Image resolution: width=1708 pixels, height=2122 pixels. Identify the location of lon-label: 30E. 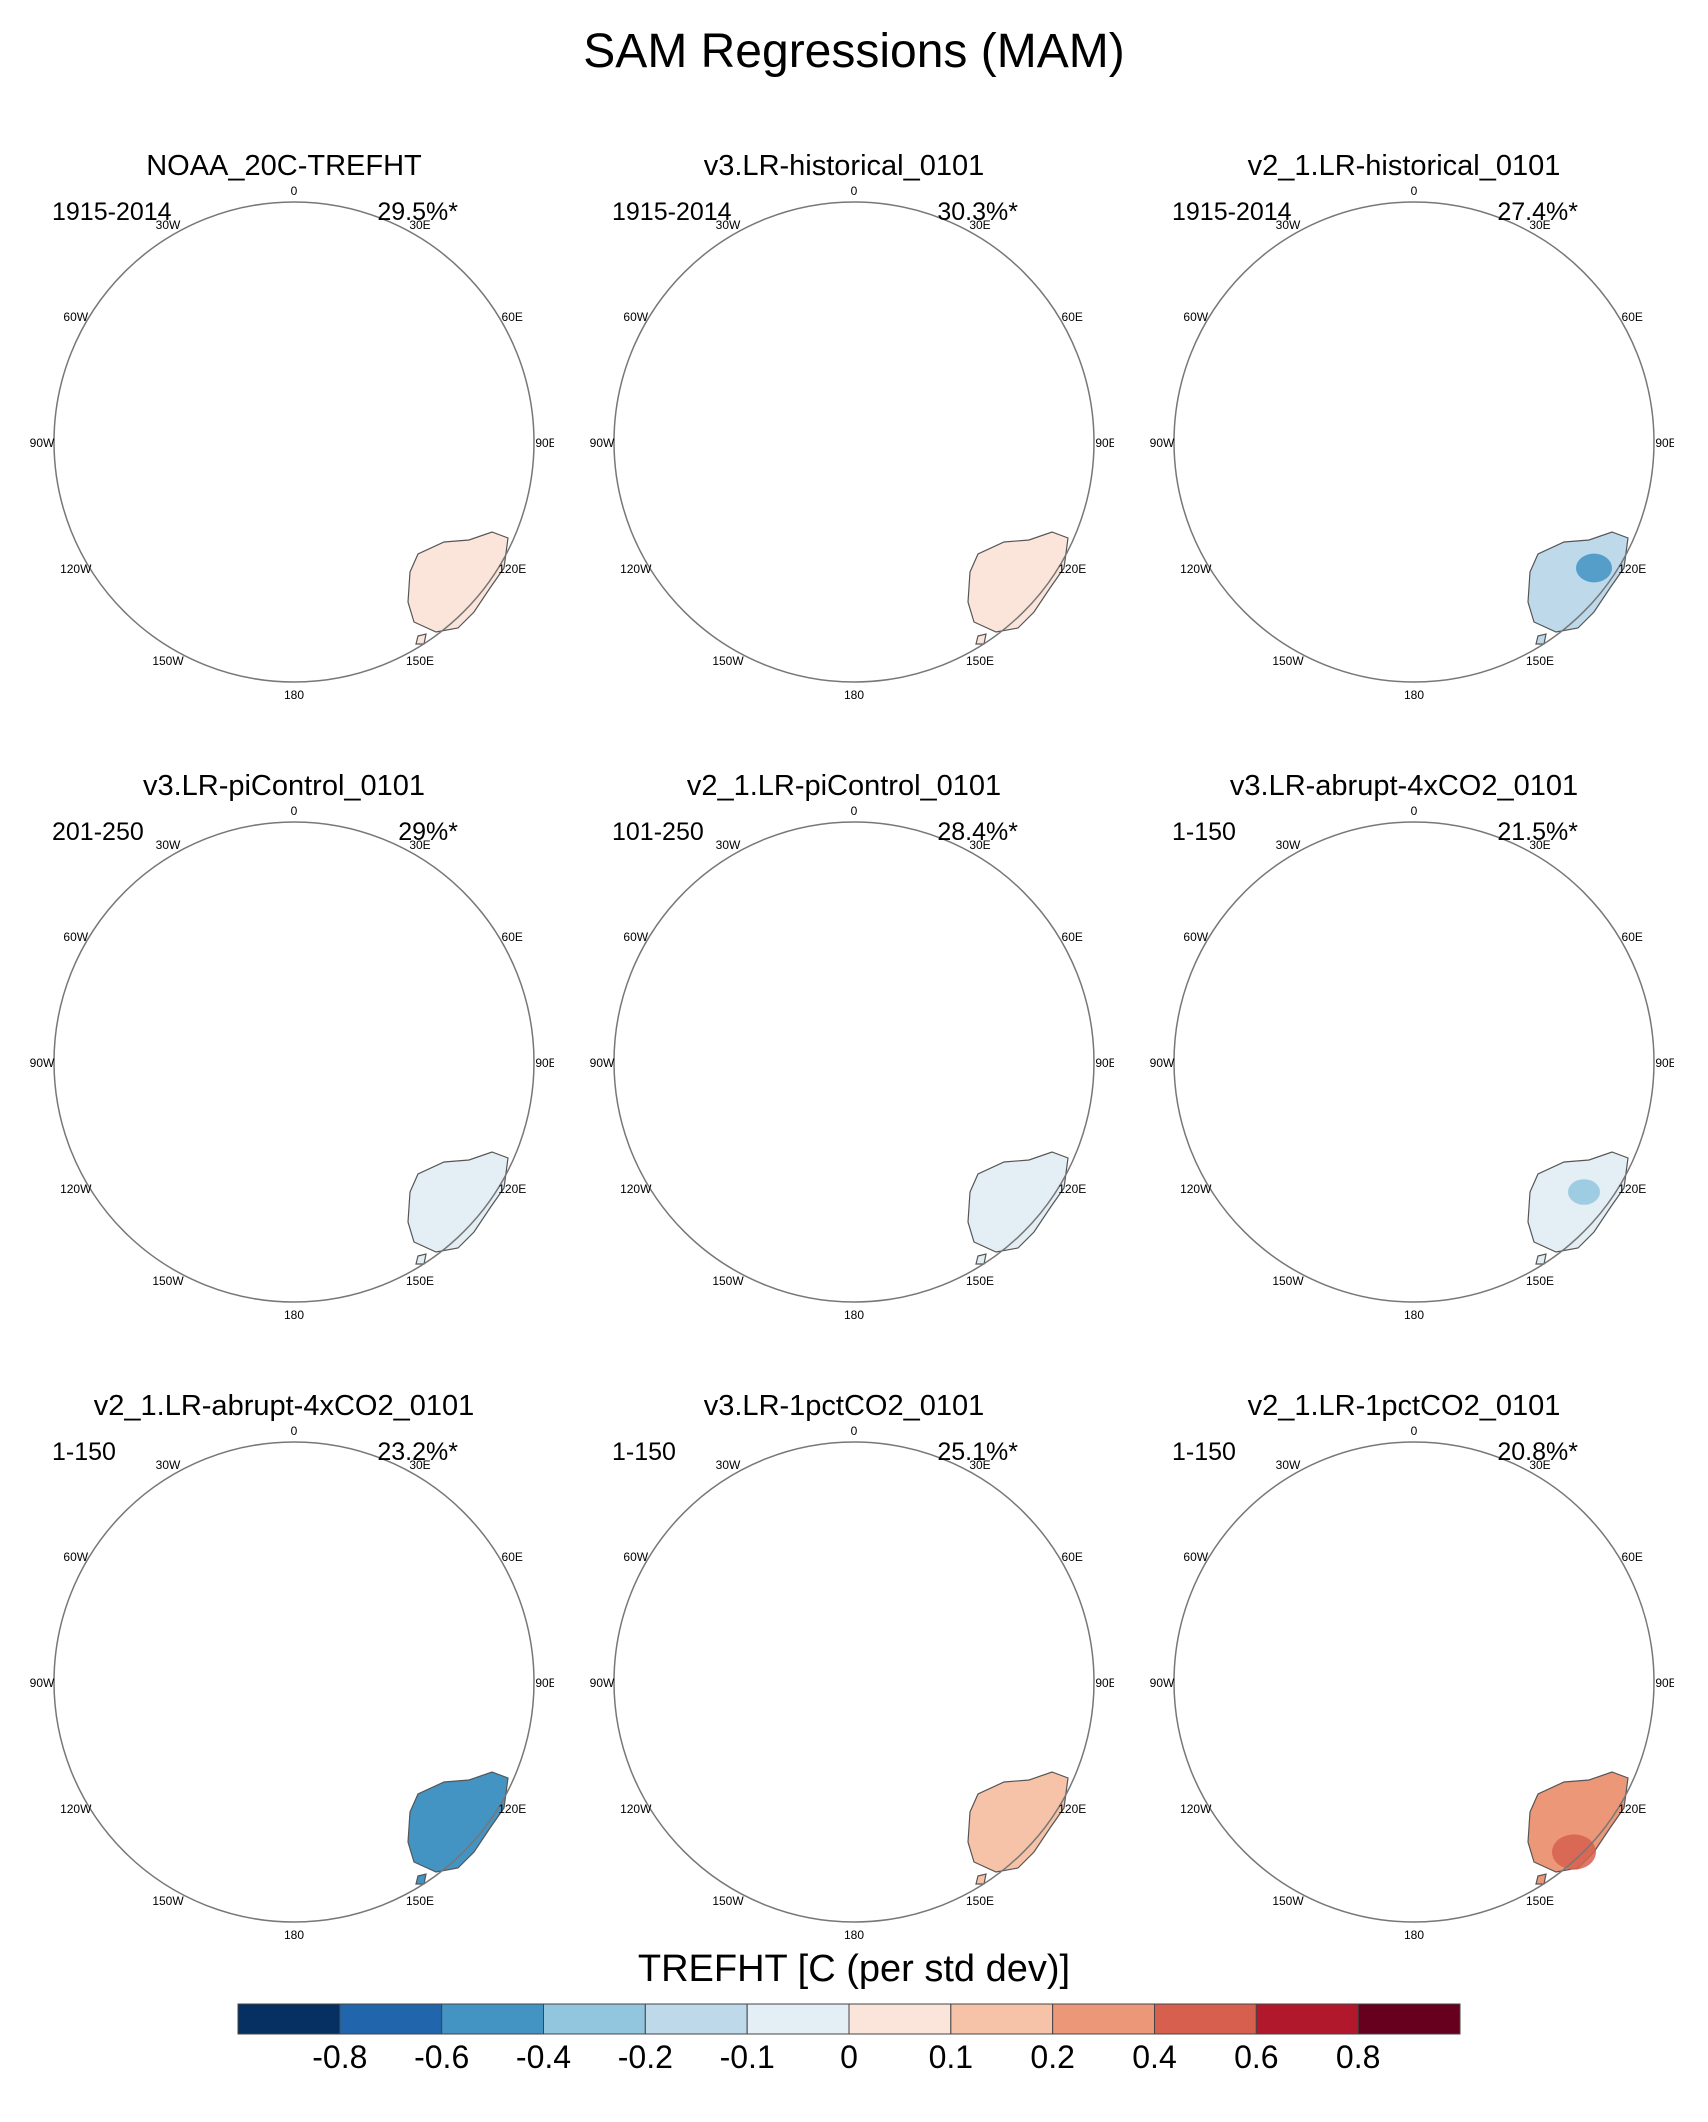
(1539, 225).